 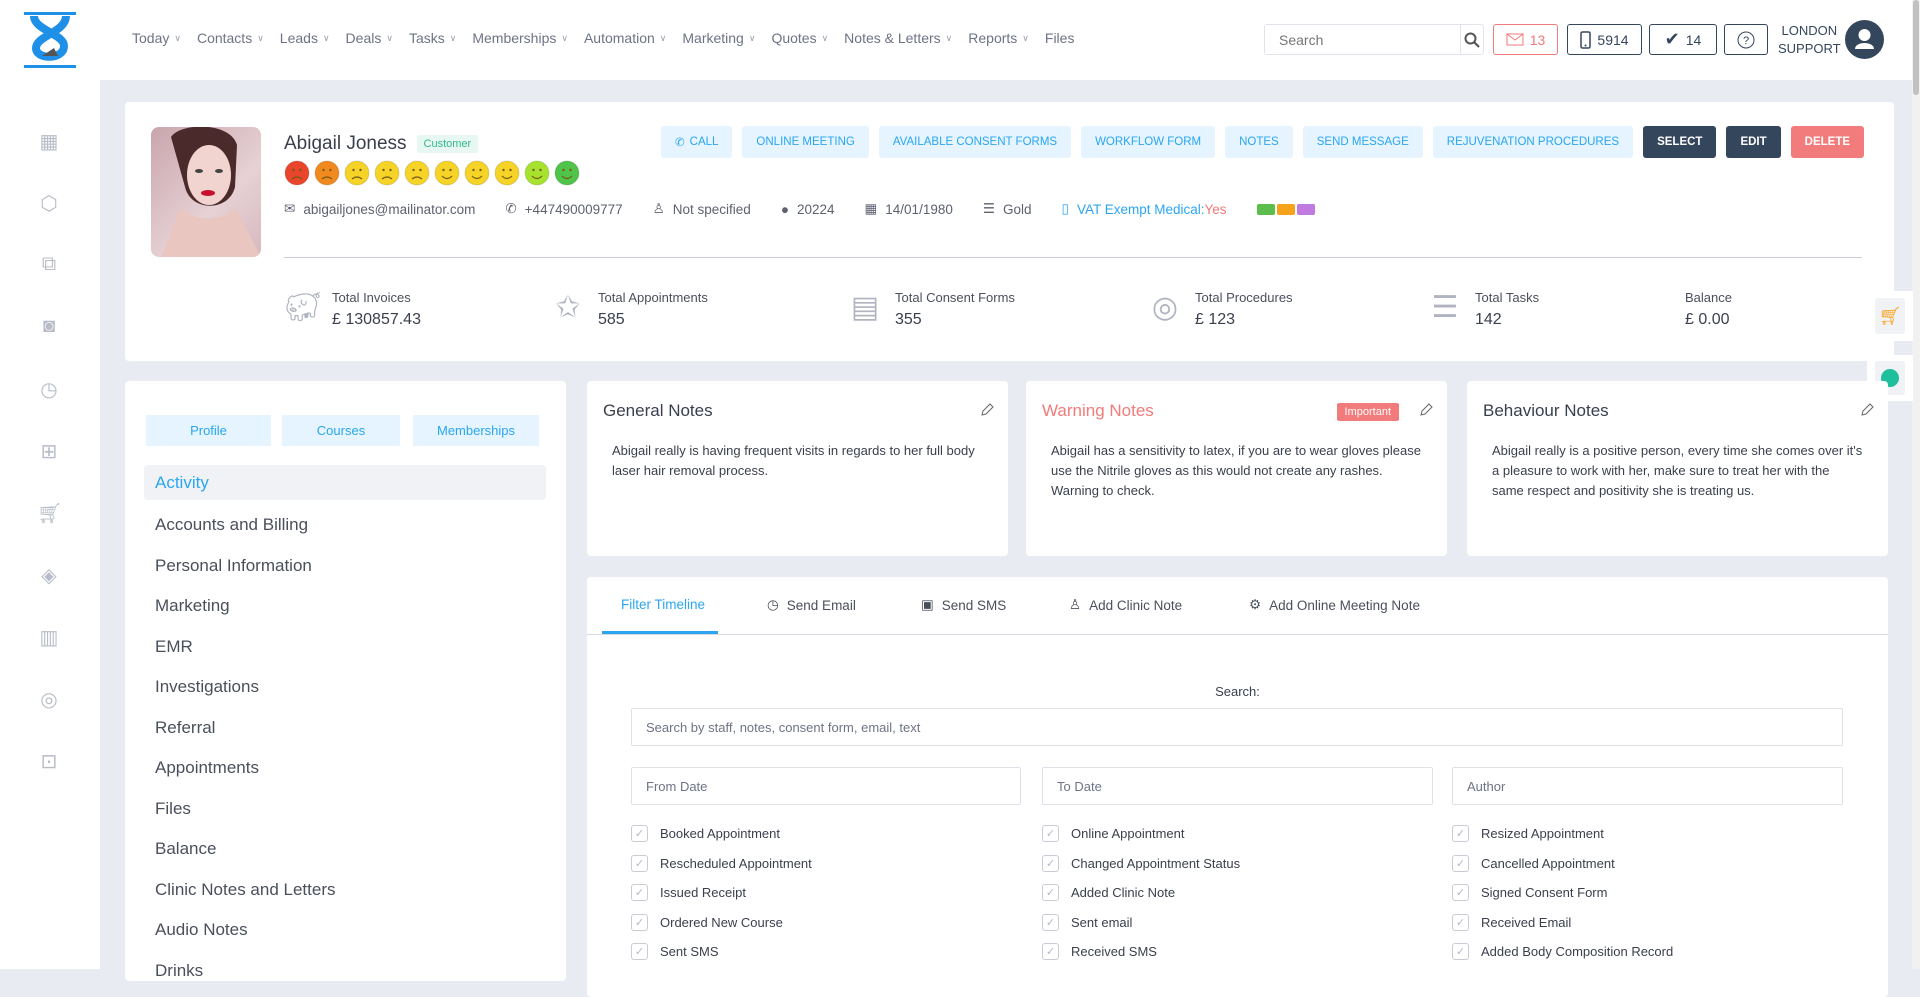 What do you see at coordinates (192, 606) in the screenshot?
I see `menu-item: Marketing` at bounding box center [192, 606].